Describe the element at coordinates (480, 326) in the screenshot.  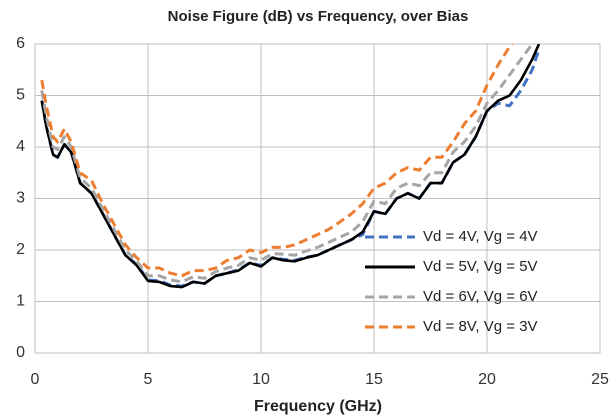
I see `legend-label: Vd = 8V, Vg = 3V` at that location.